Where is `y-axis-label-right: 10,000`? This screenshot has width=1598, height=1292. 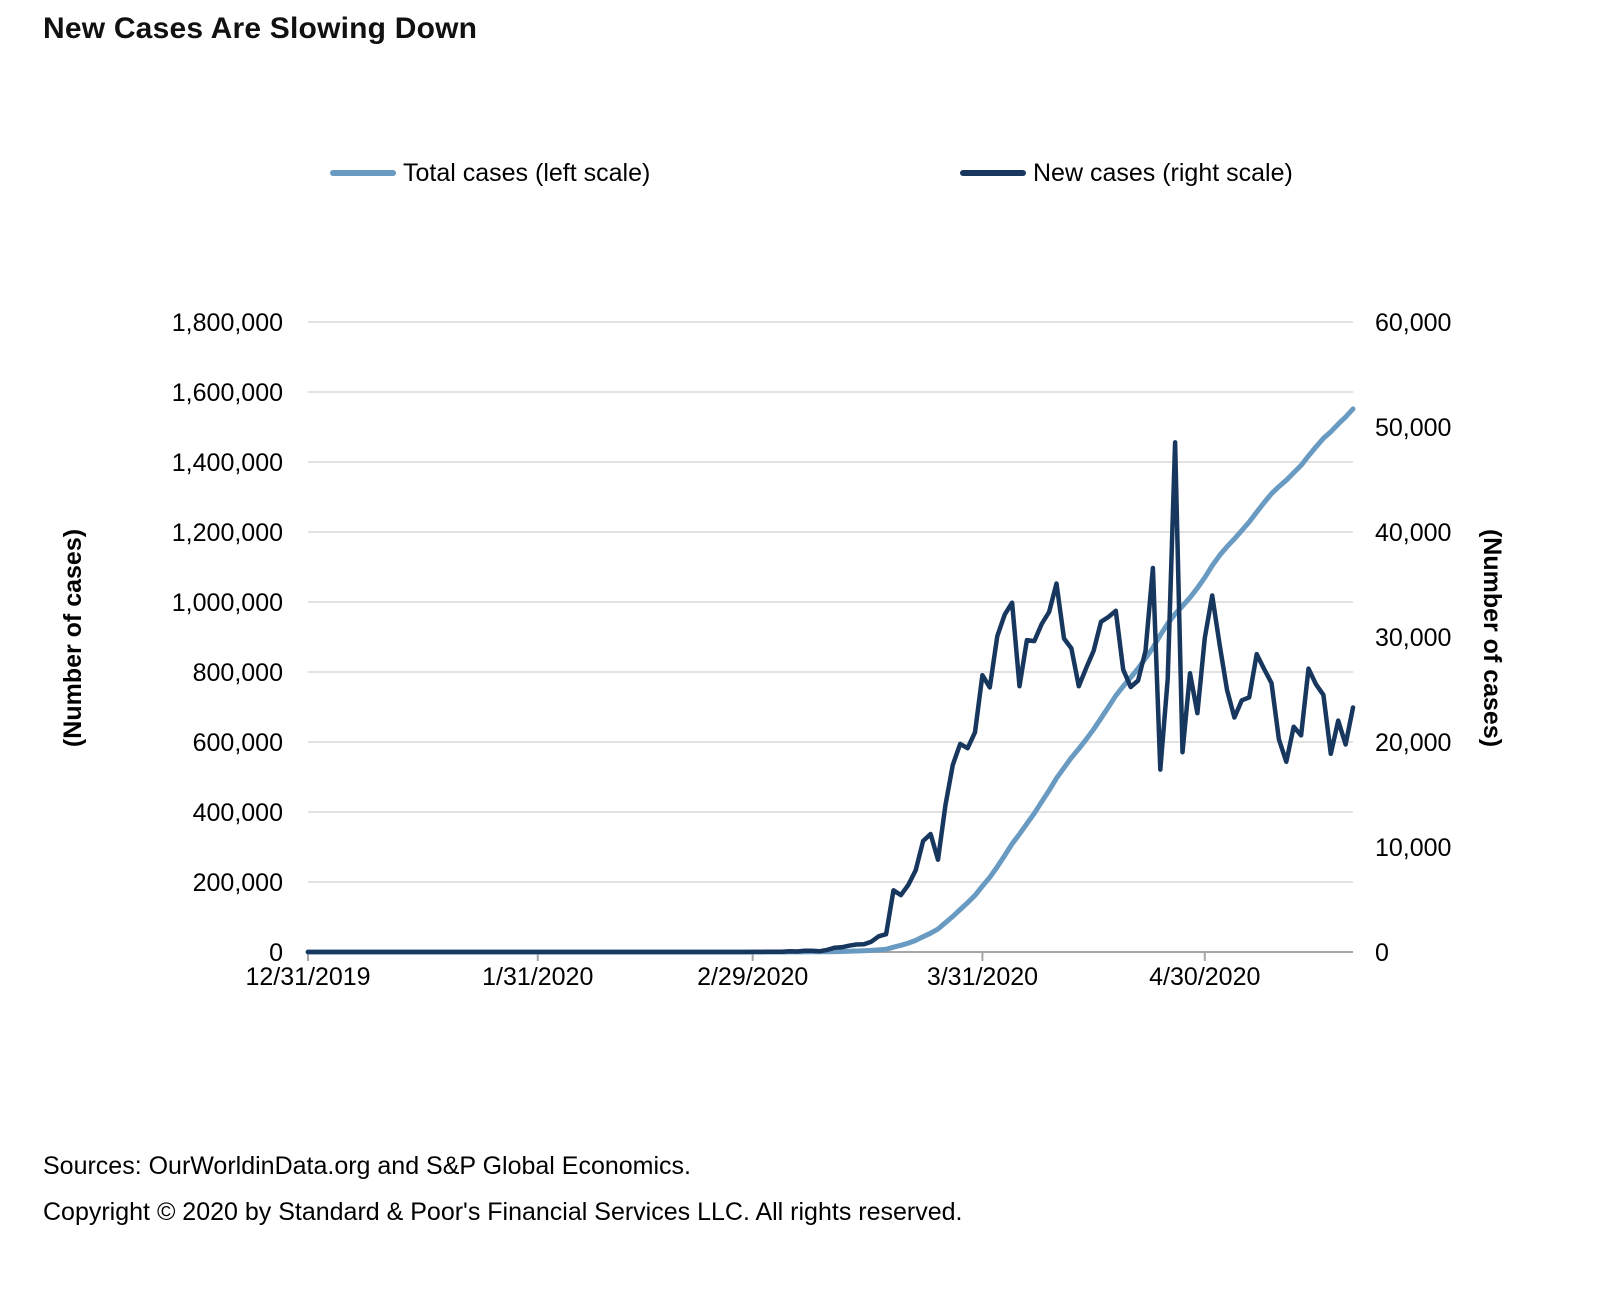 y-axis-label-right: 10,000 is located at coordinates (1413, 848).